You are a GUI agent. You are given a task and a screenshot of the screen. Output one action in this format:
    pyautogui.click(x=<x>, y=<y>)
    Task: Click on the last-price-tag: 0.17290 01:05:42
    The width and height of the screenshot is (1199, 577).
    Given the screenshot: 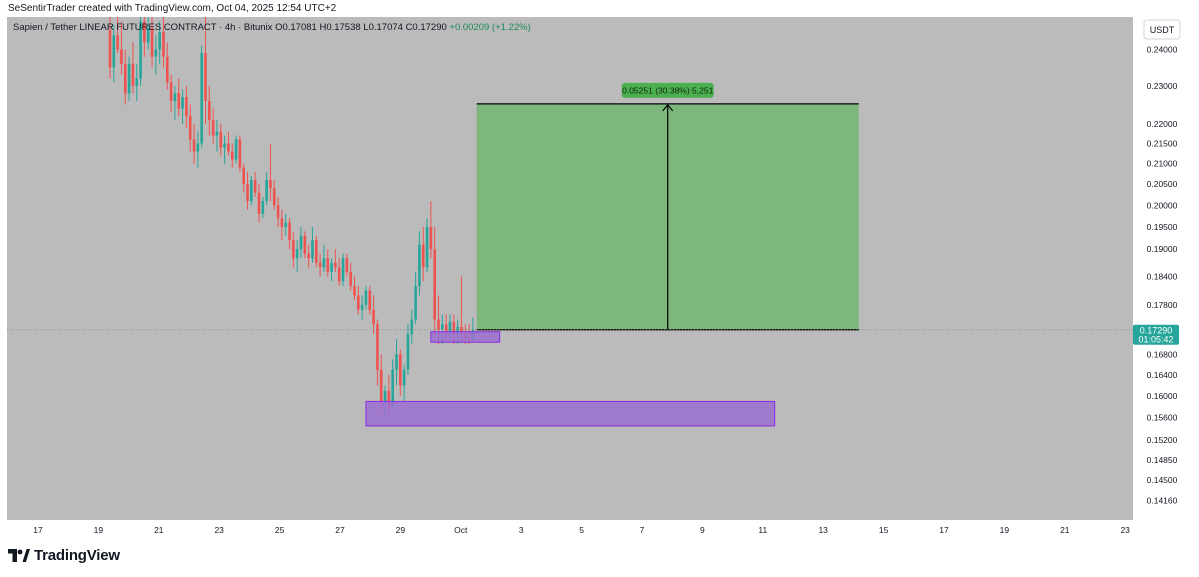 What is the action you would take?
    pyautogui.click(x=1156, y=334)
    